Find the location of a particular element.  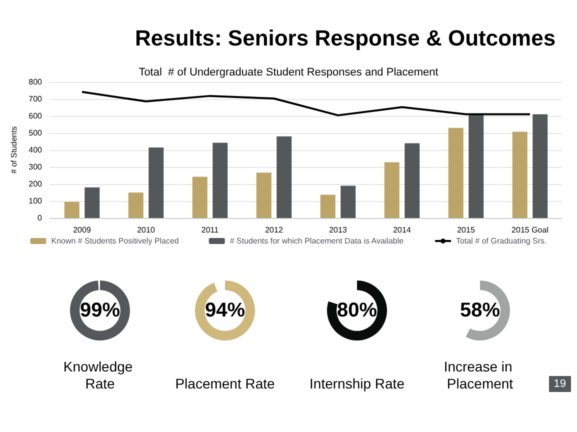

x-tick-label: 2009 is located at coordinates (82, 230).